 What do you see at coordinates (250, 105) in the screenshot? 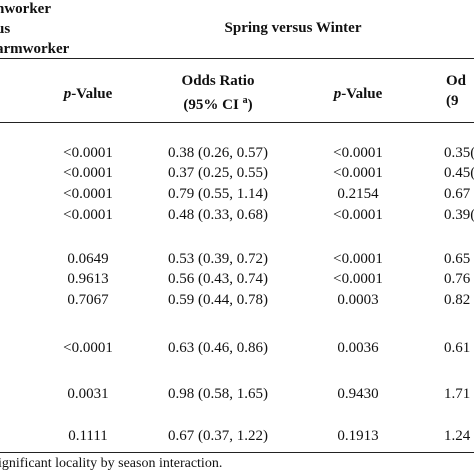
I see `text-part: )` at bounding box center [250, 105].